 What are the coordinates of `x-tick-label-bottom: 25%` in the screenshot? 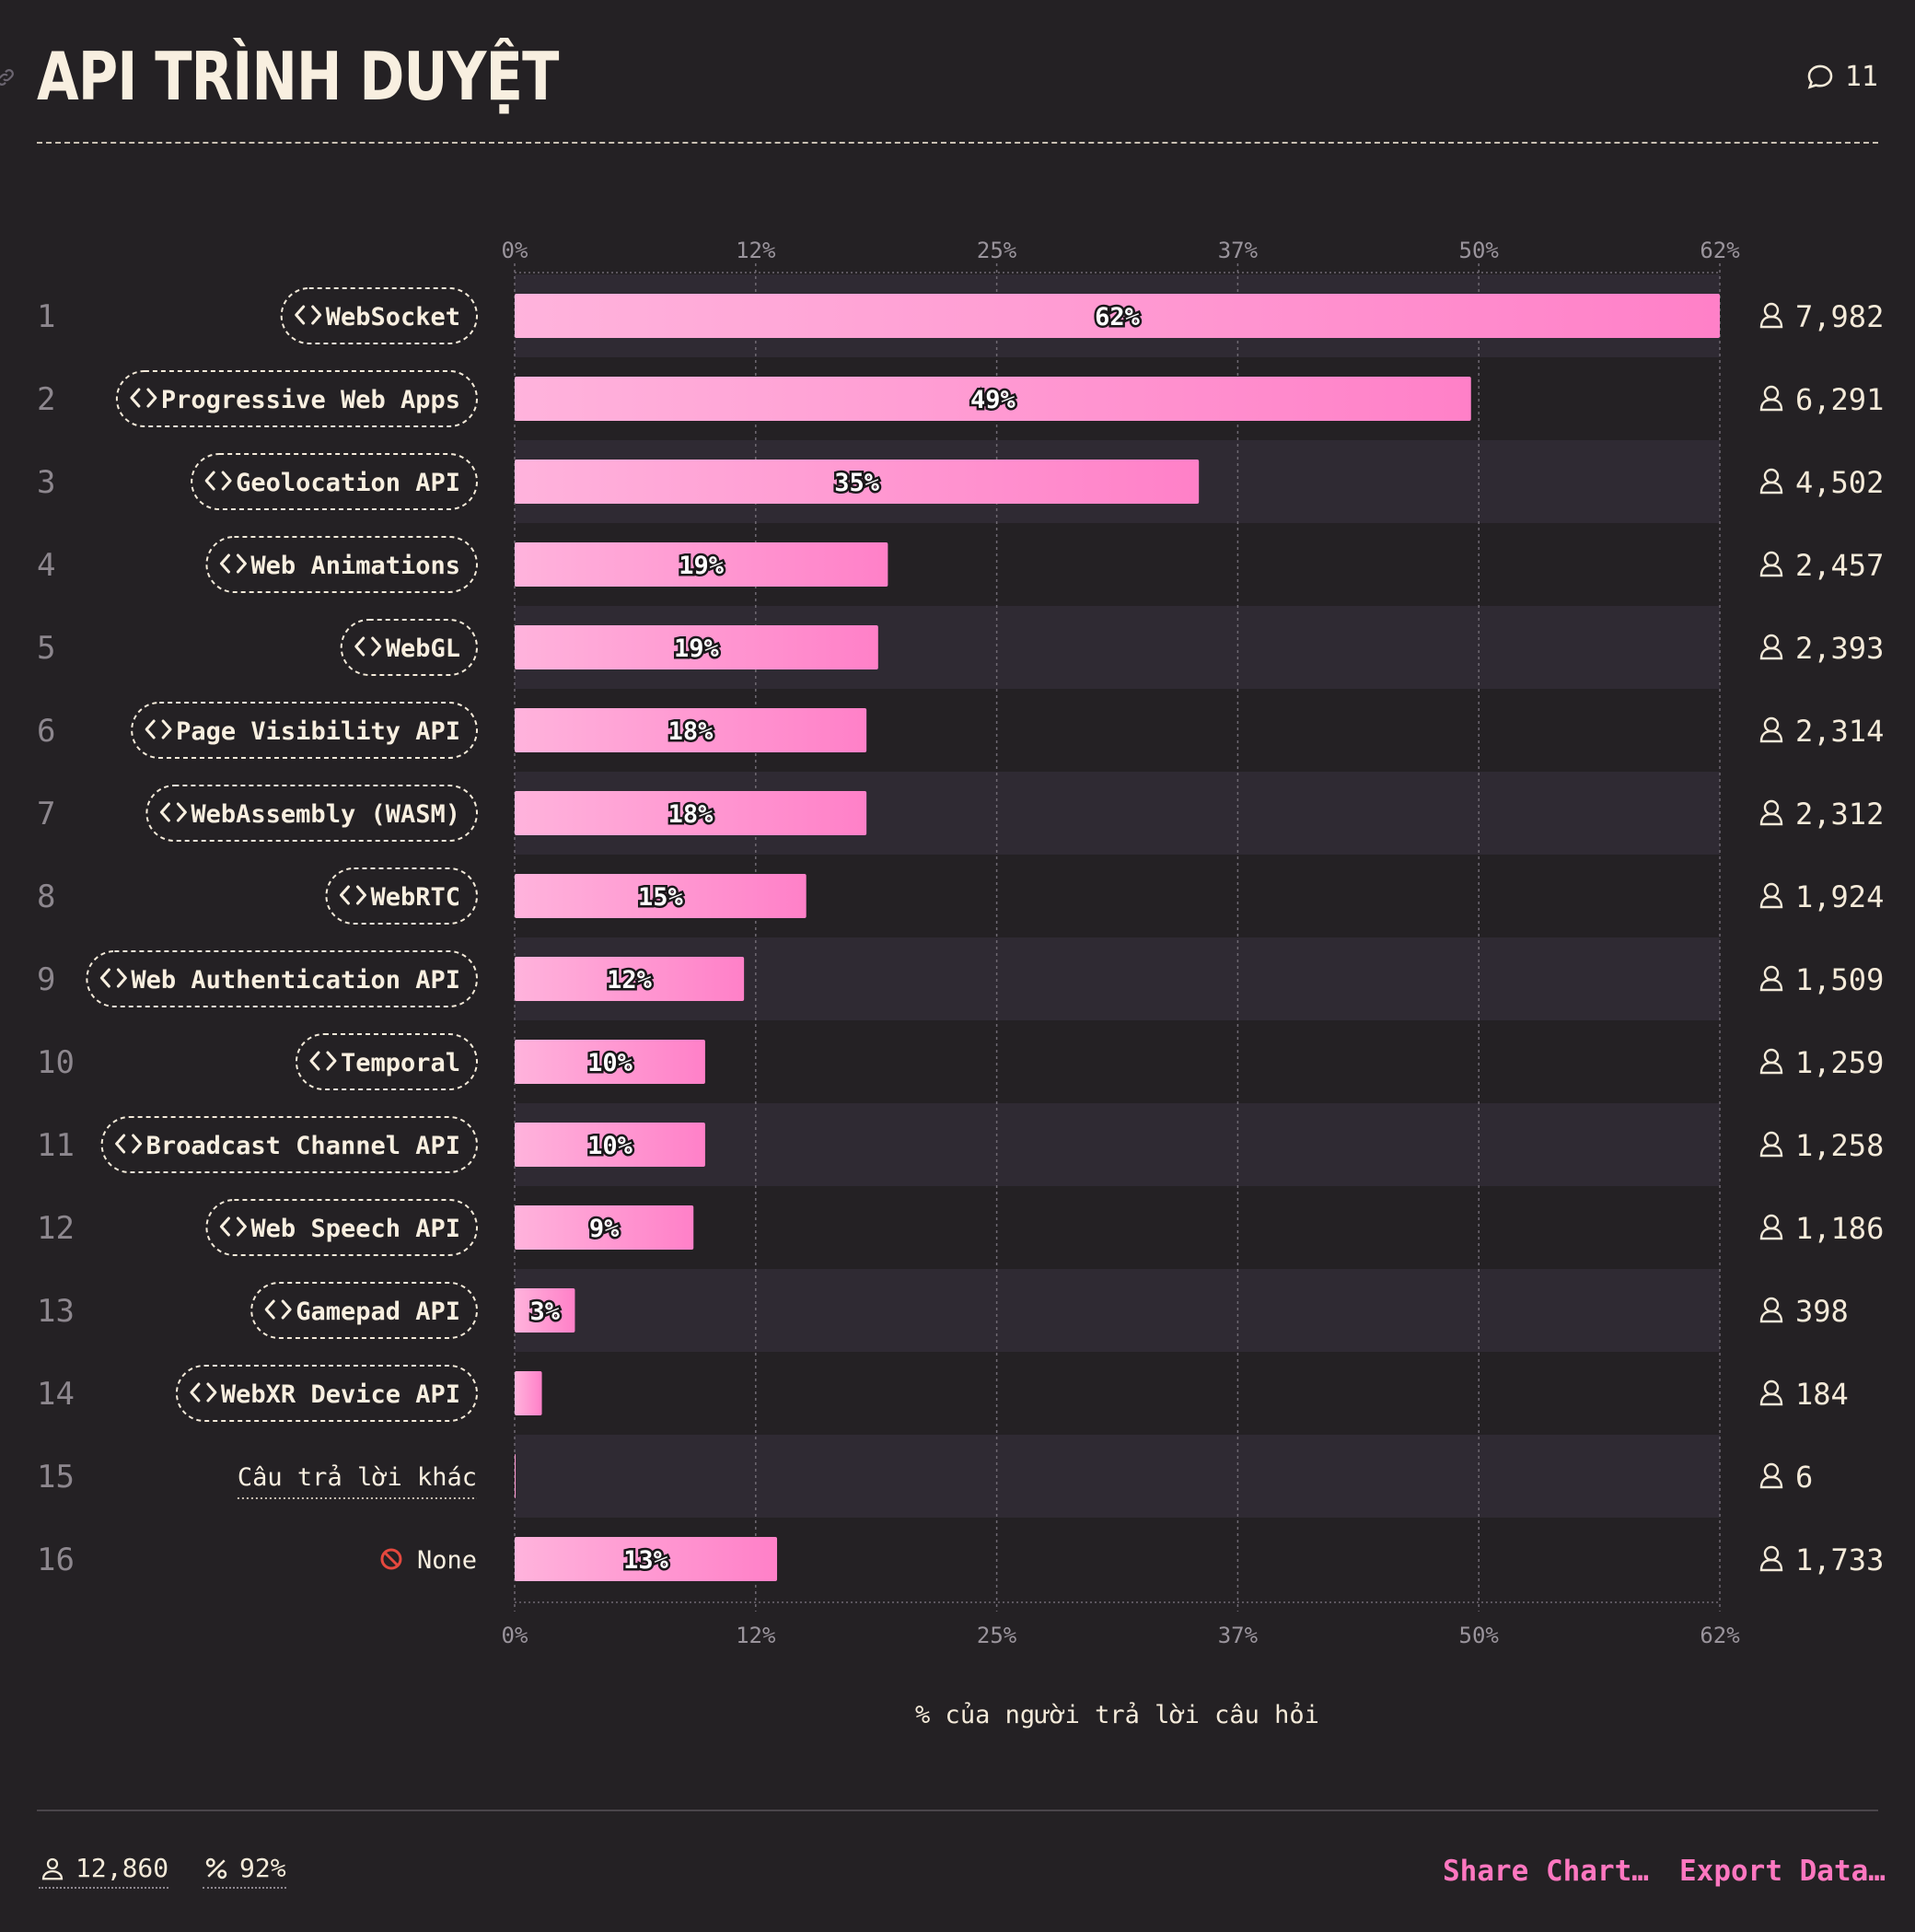 It's located at (997, 1635).